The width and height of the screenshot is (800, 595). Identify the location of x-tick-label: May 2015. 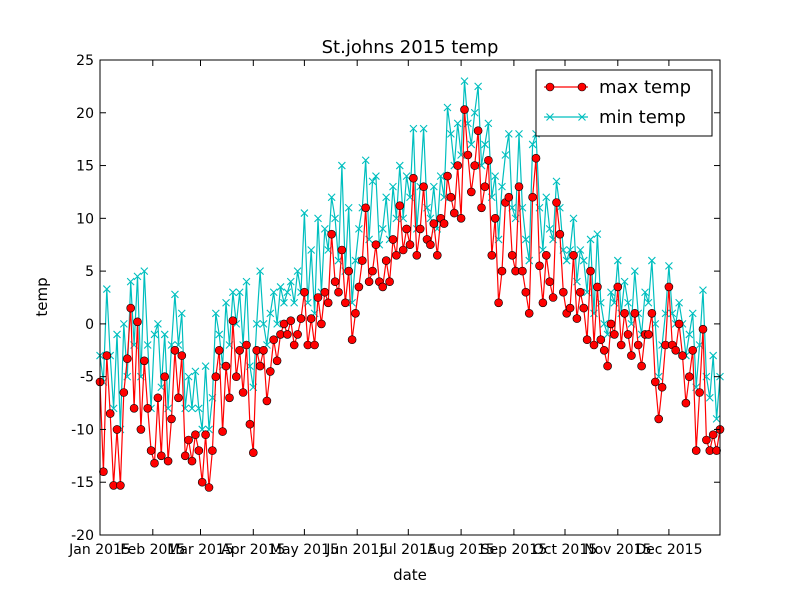
(304, 550).